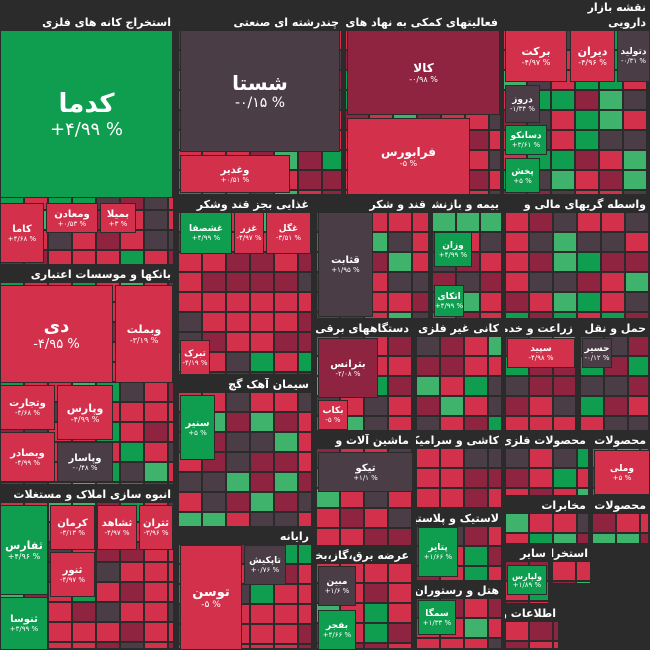 The image size is (650, 650). Describe the element at coordinates (438, 557) in the screenshot. I see `stock-change: +۱/۶۶ %` at that location.